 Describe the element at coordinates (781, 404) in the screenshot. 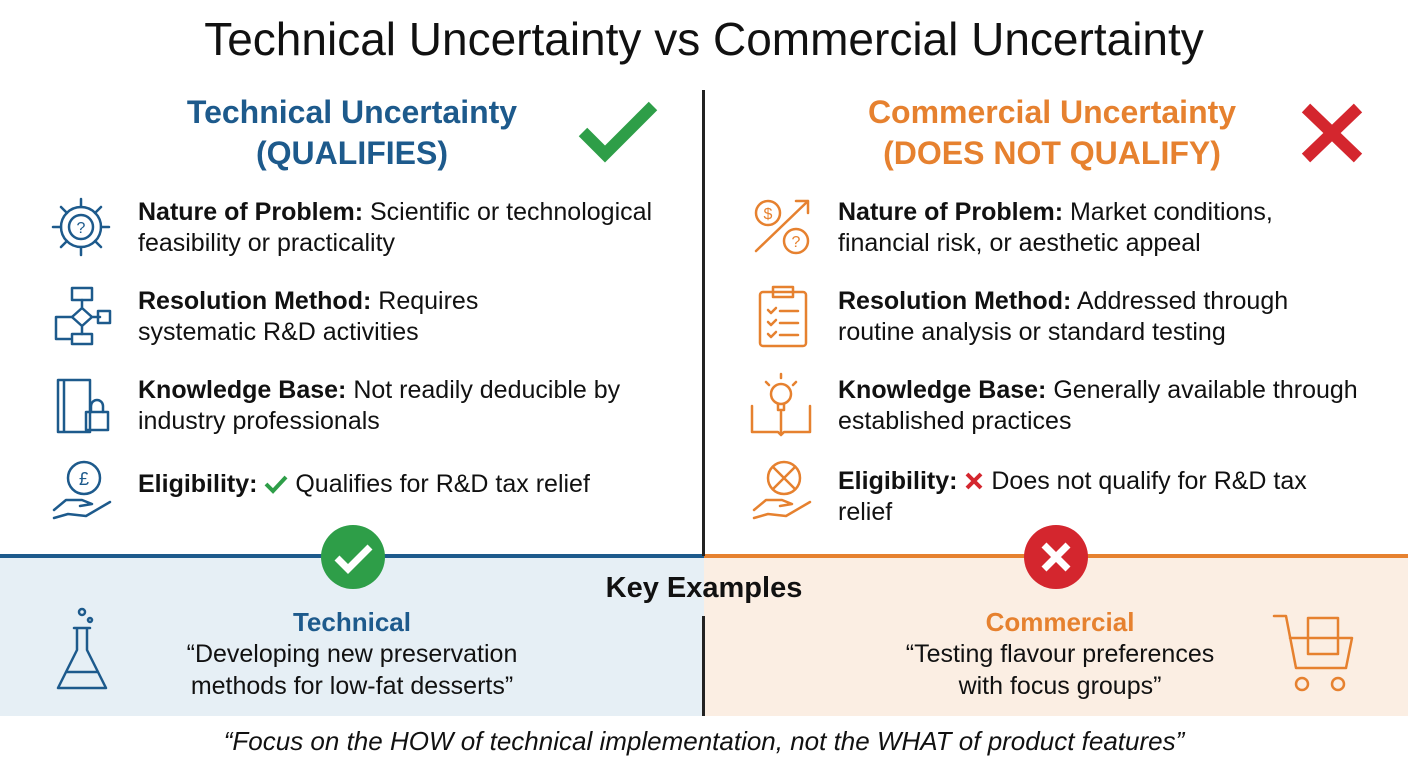

I see `book-bulb-icon` at that location.